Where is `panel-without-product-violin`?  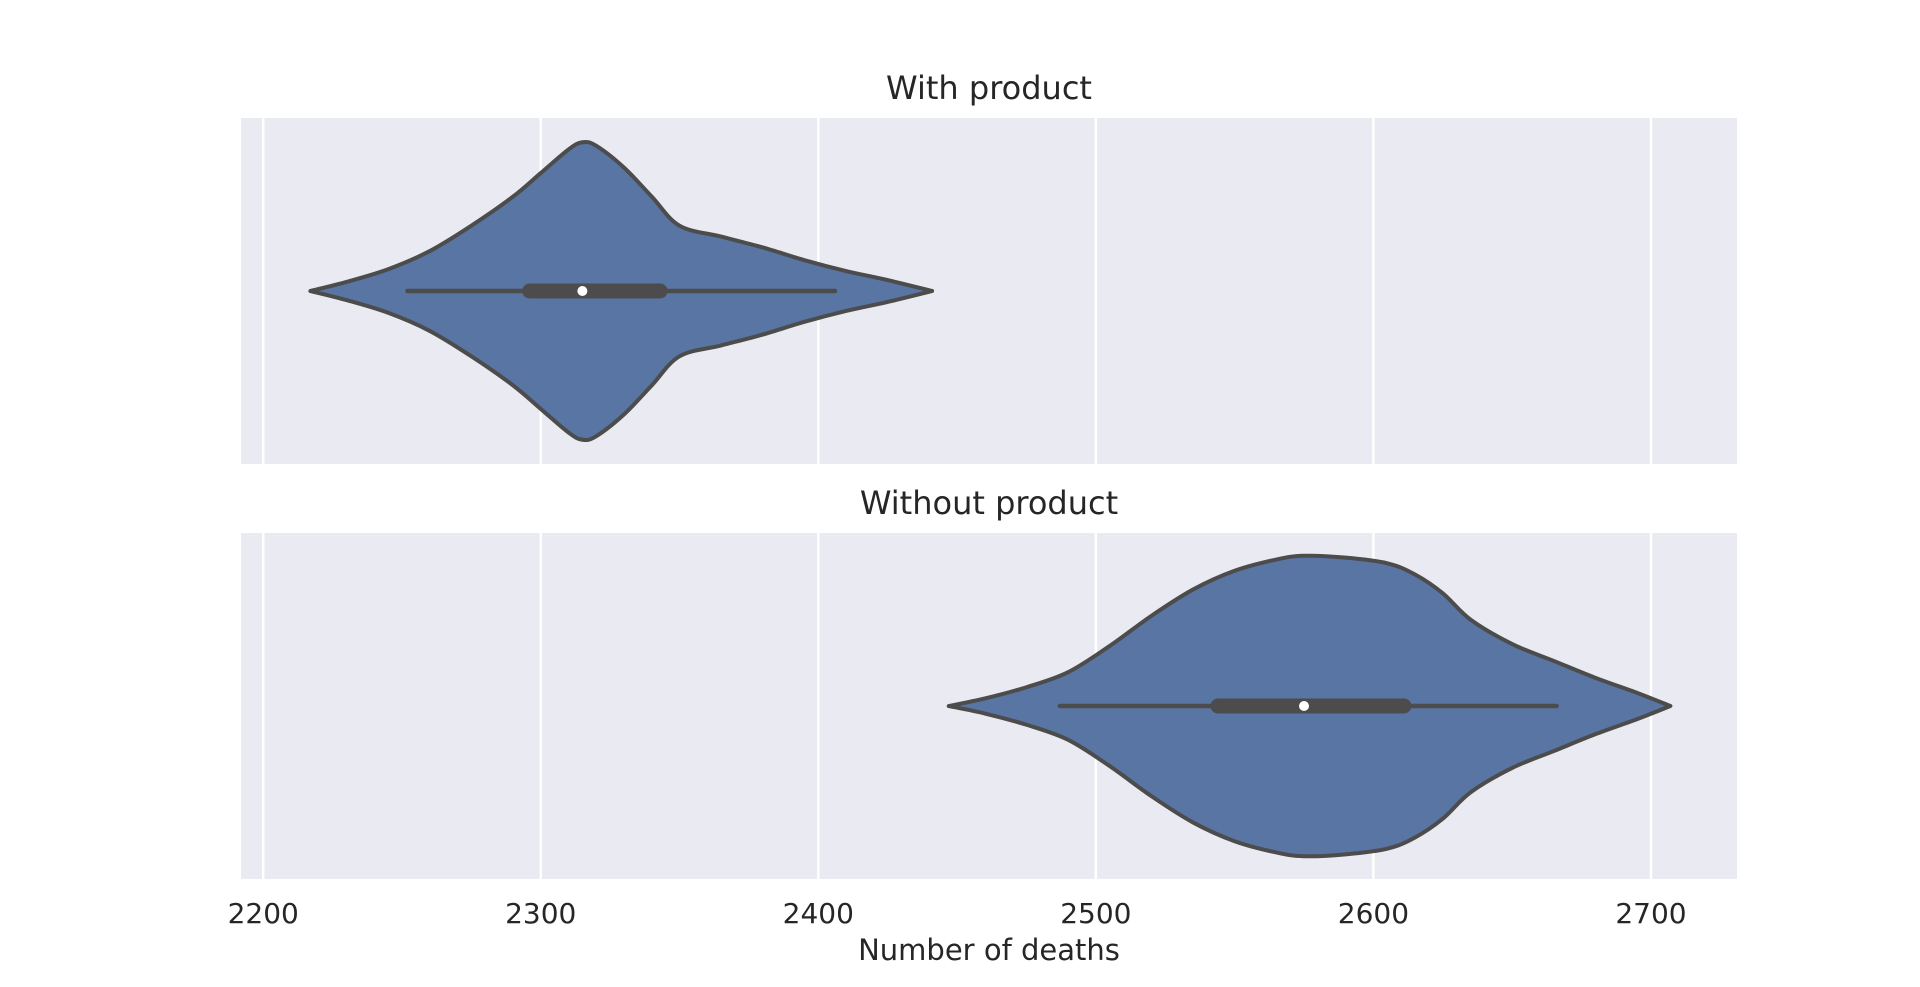
panel-without-product-violin is located at coordinates (1309, 706).